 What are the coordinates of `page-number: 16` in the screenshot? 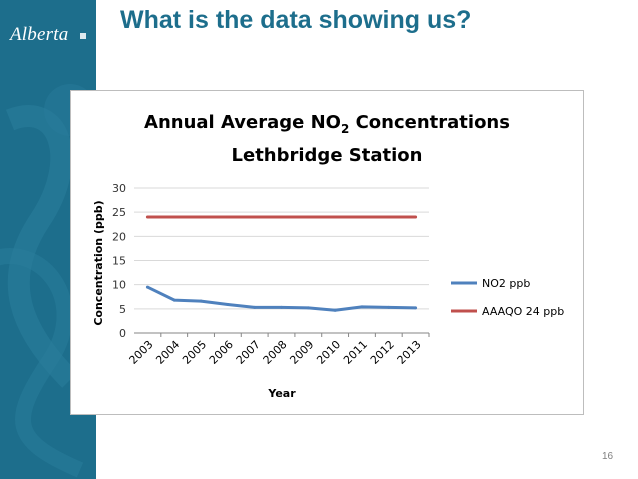 It's located at (608, 456).